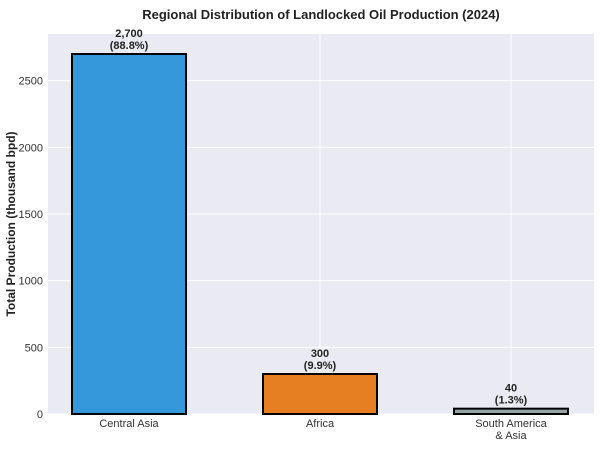  What do you see at coordinates (129, 34) in the screenshot?
I see `value-label: 2,700` at bounding box center [129, 34].